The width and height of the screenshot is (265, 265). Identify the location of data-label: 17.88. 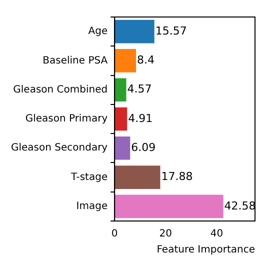
(177, 177).